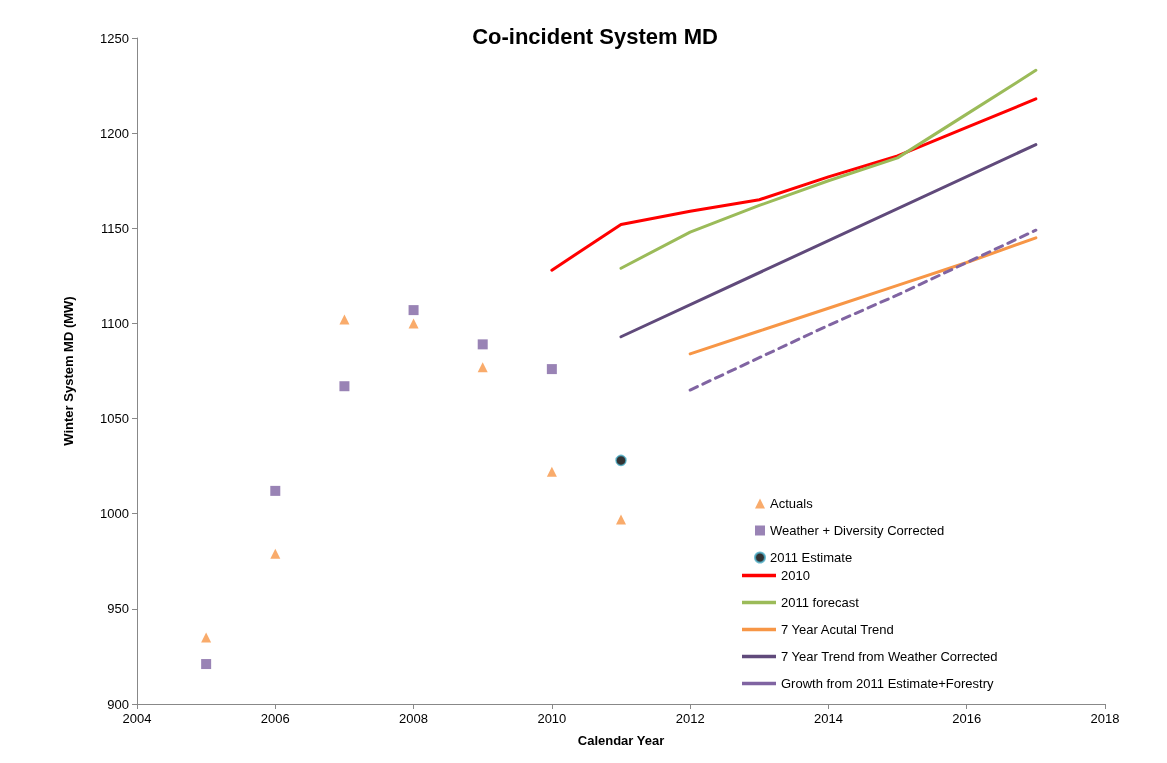  Describe the element at coordinates (552, 718) in the screenshot. I see `x-tick-label: 2010` at that location.